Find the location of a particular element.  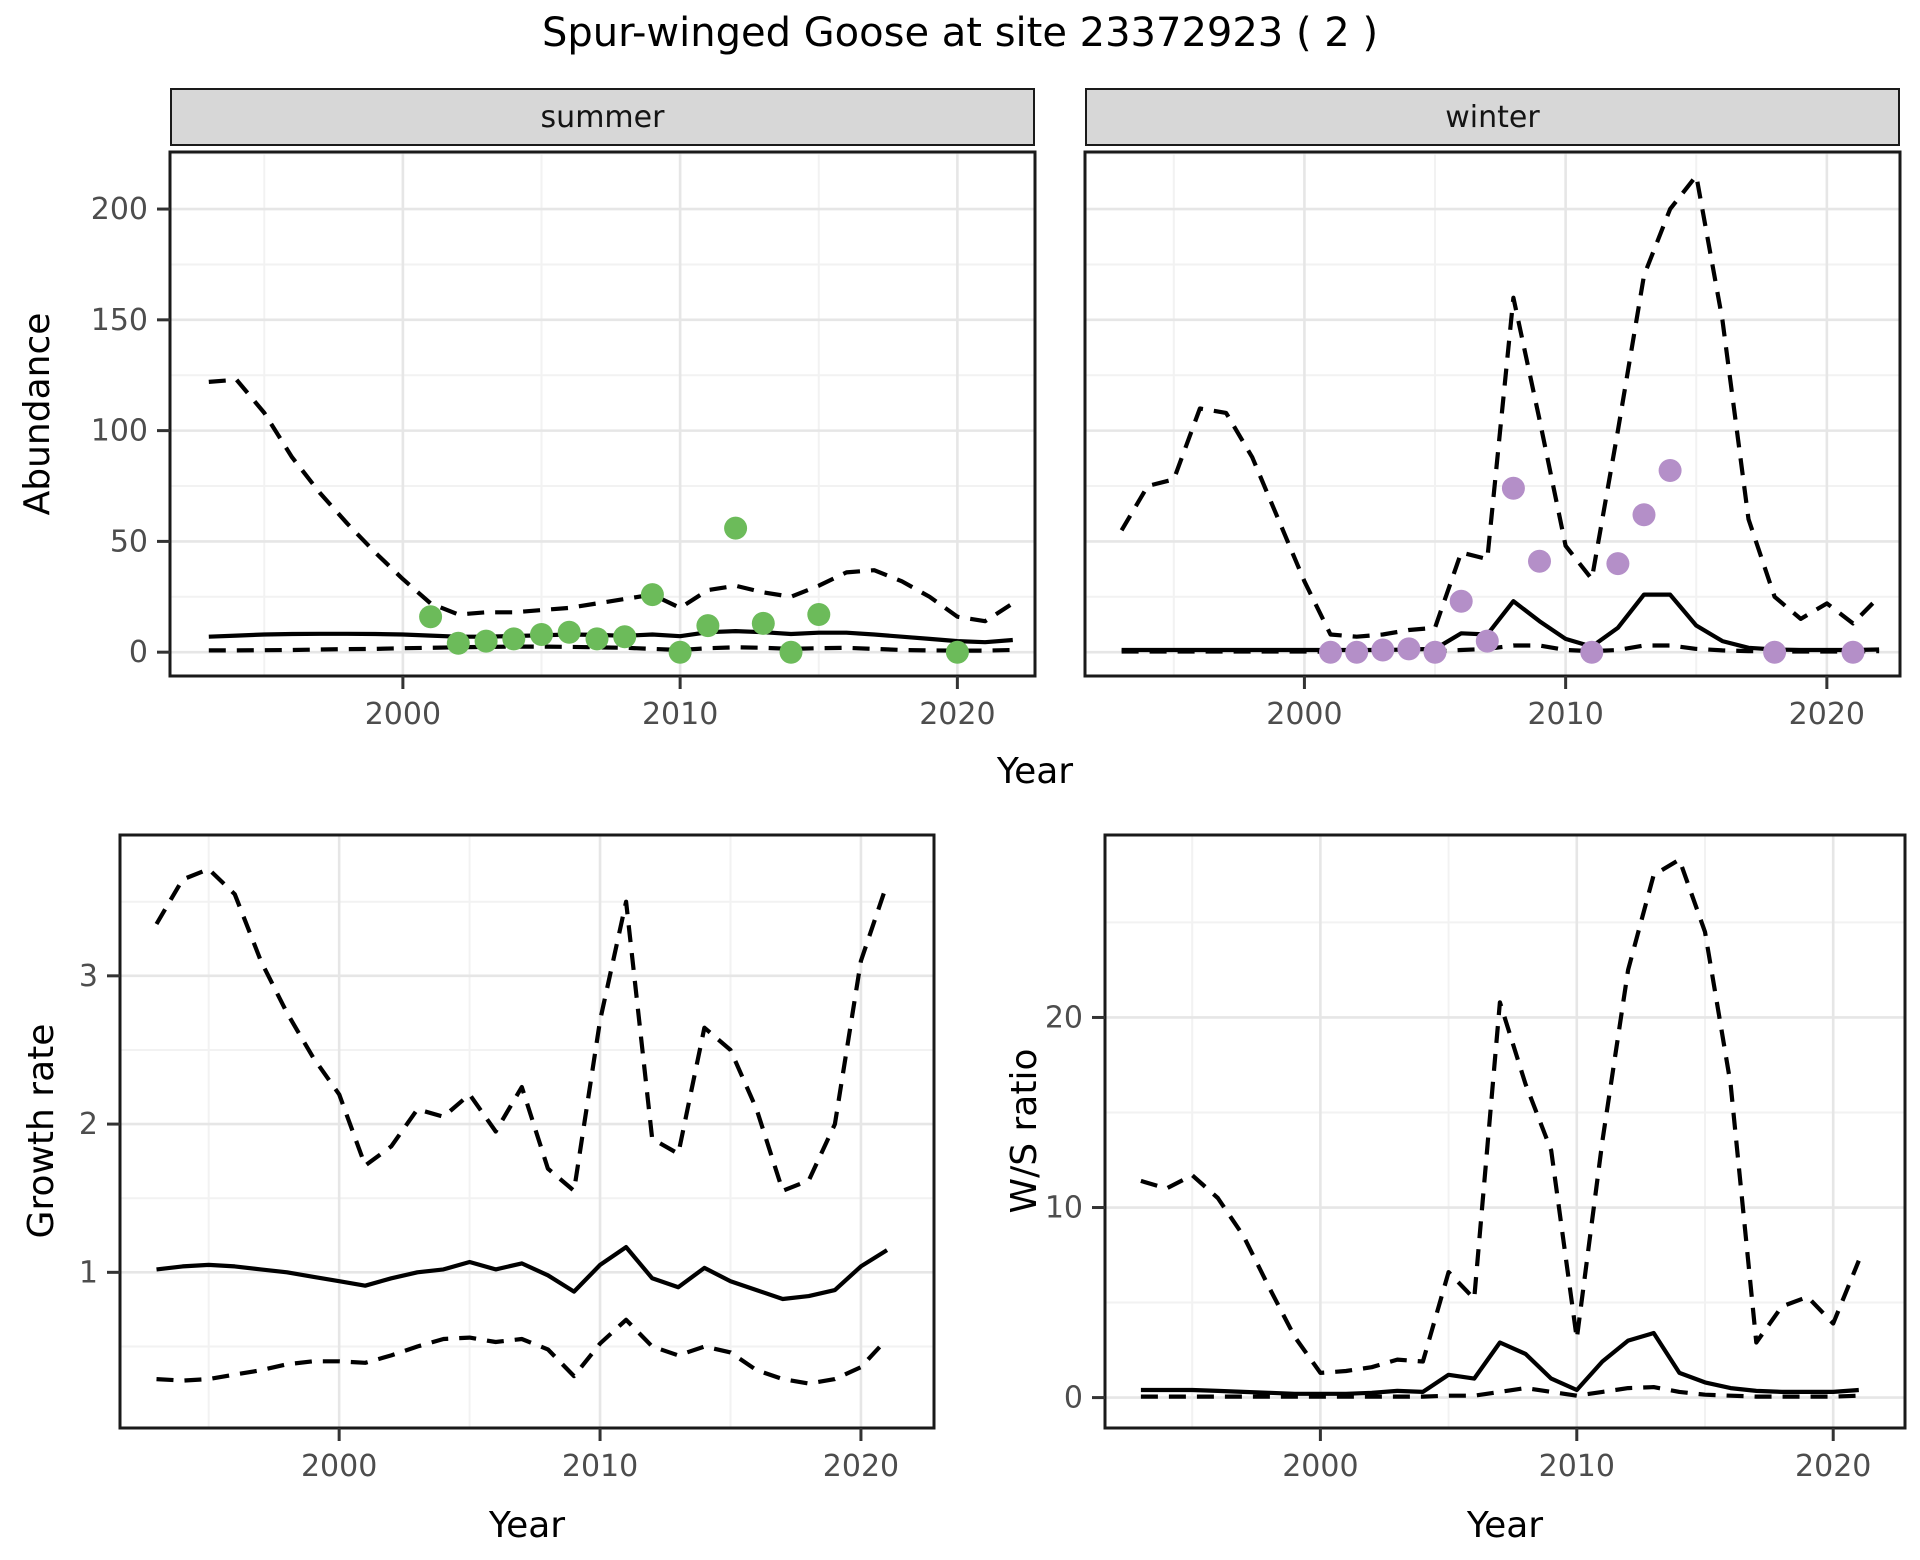

y-tick-label: 200 is located at coordinates (119, 209).